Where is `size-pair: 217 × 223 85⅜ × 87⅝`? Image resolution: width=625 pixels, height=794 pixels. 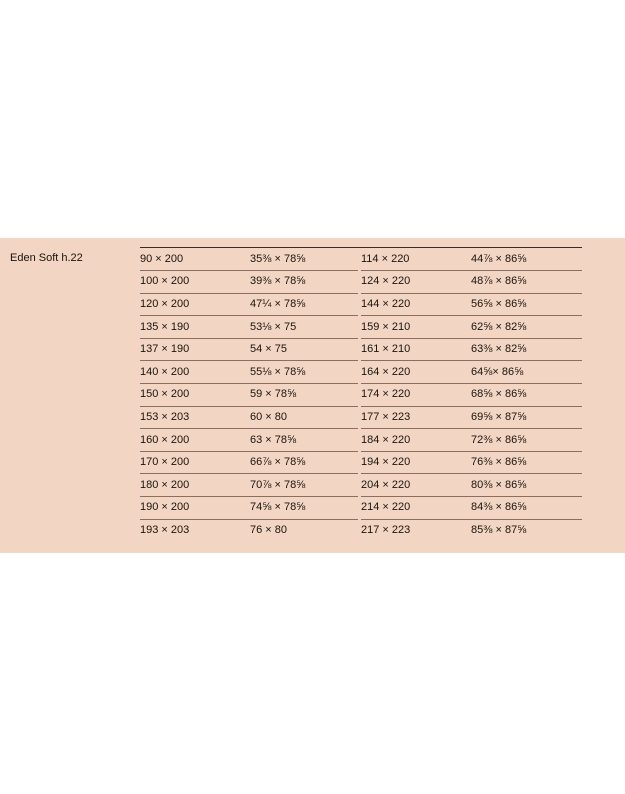 size-pair: 217 × 223 85⅜ × 87⅝ is located at coordinates (471, 530).